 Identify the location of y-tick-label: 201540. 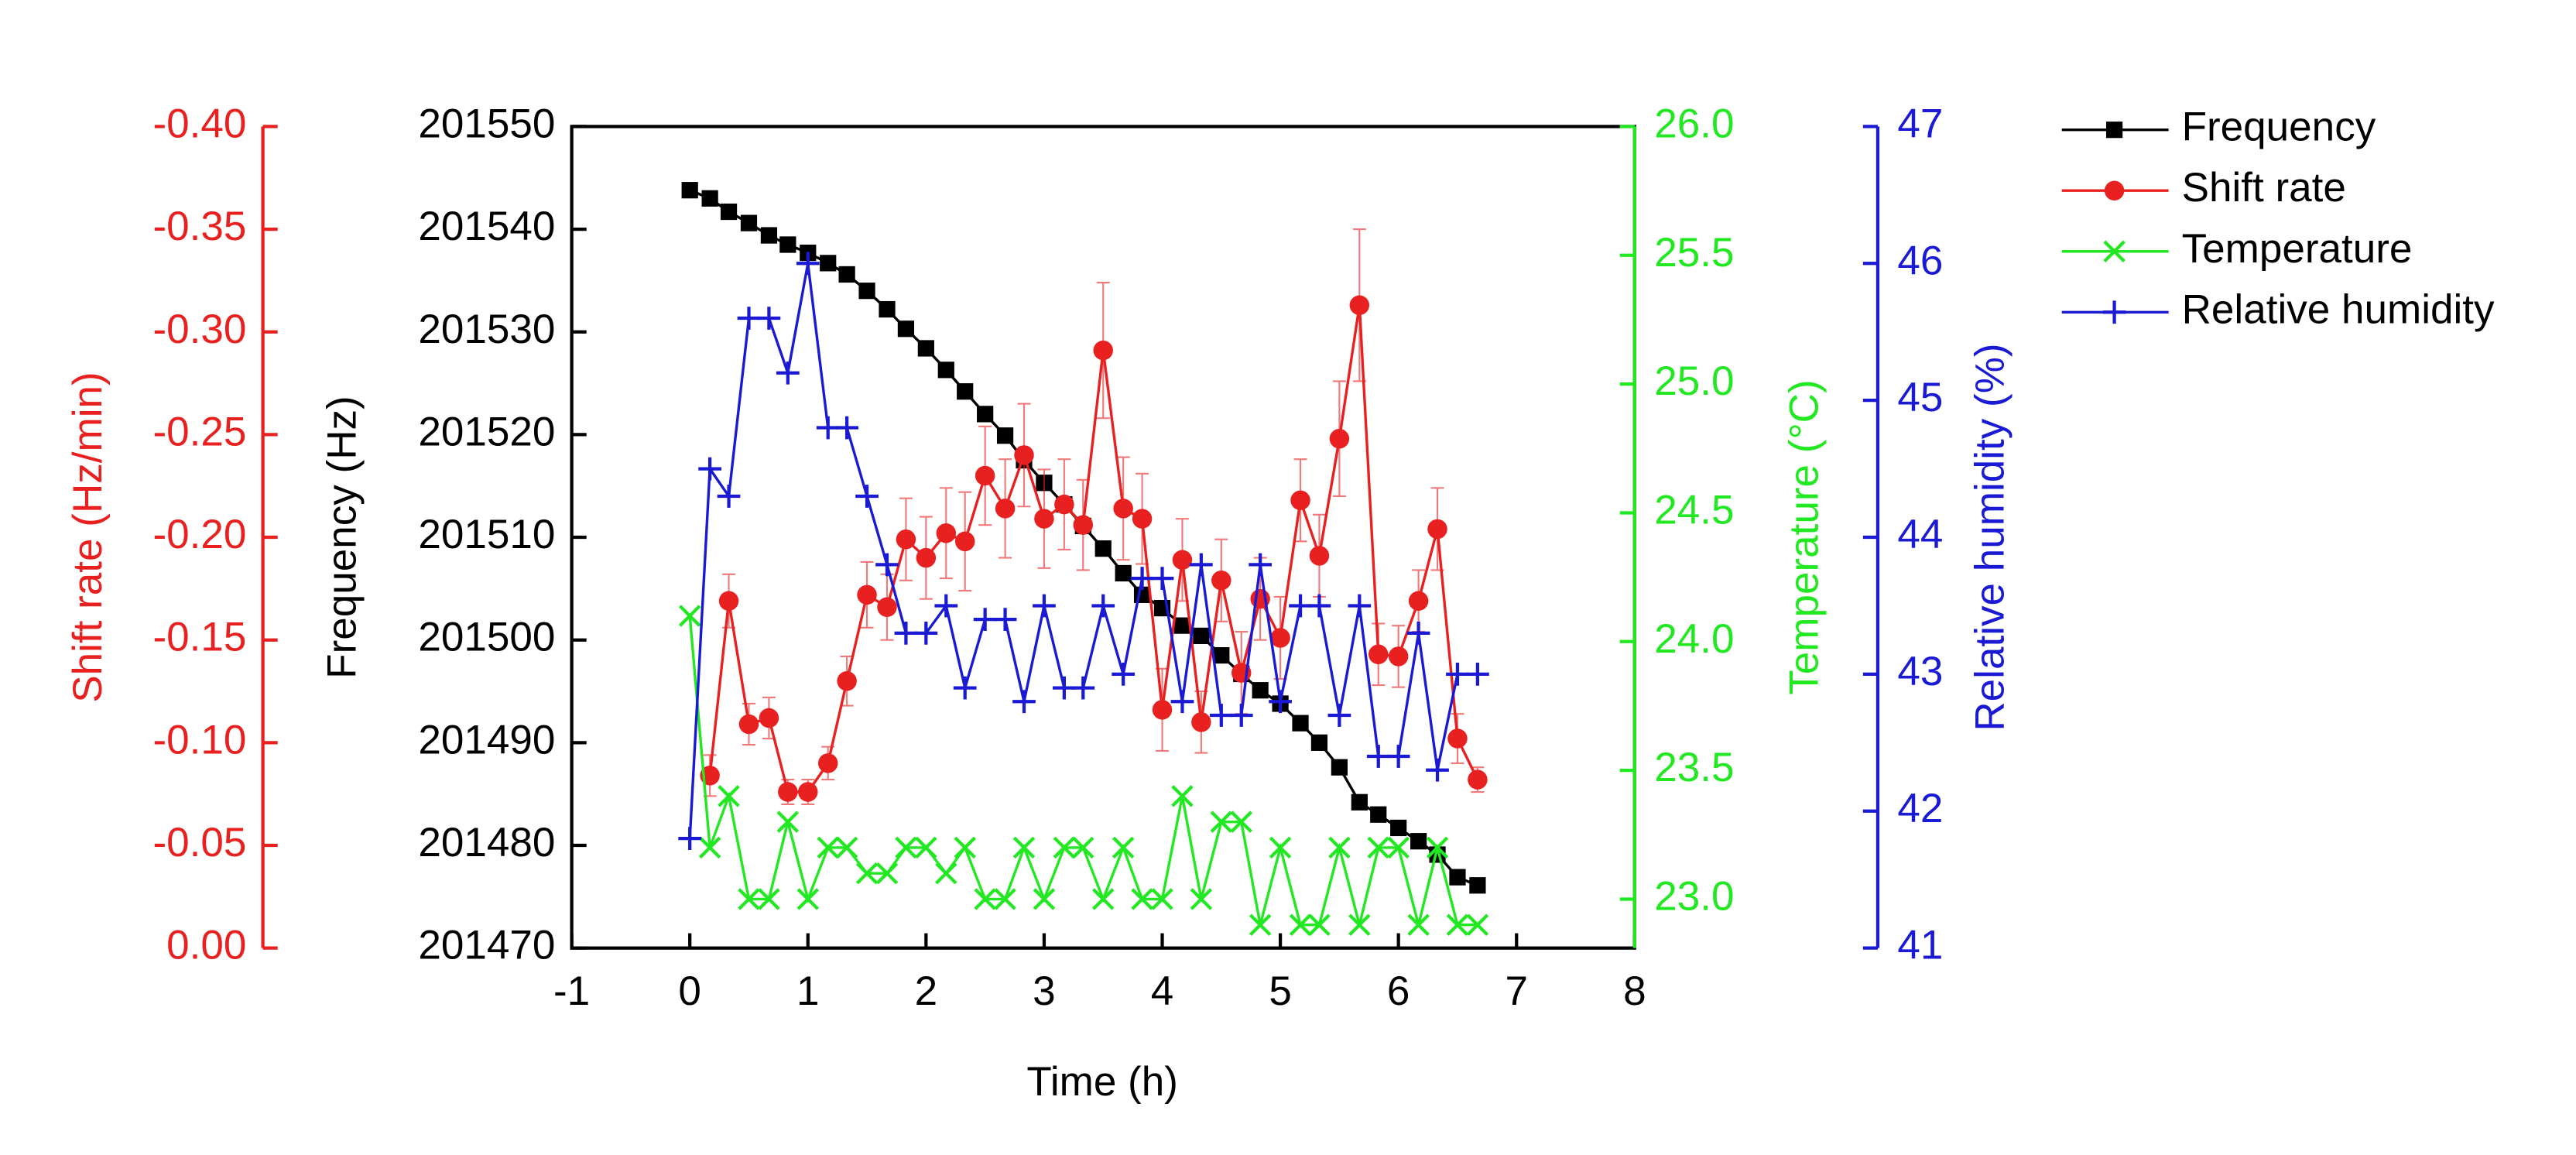
(486, 226).